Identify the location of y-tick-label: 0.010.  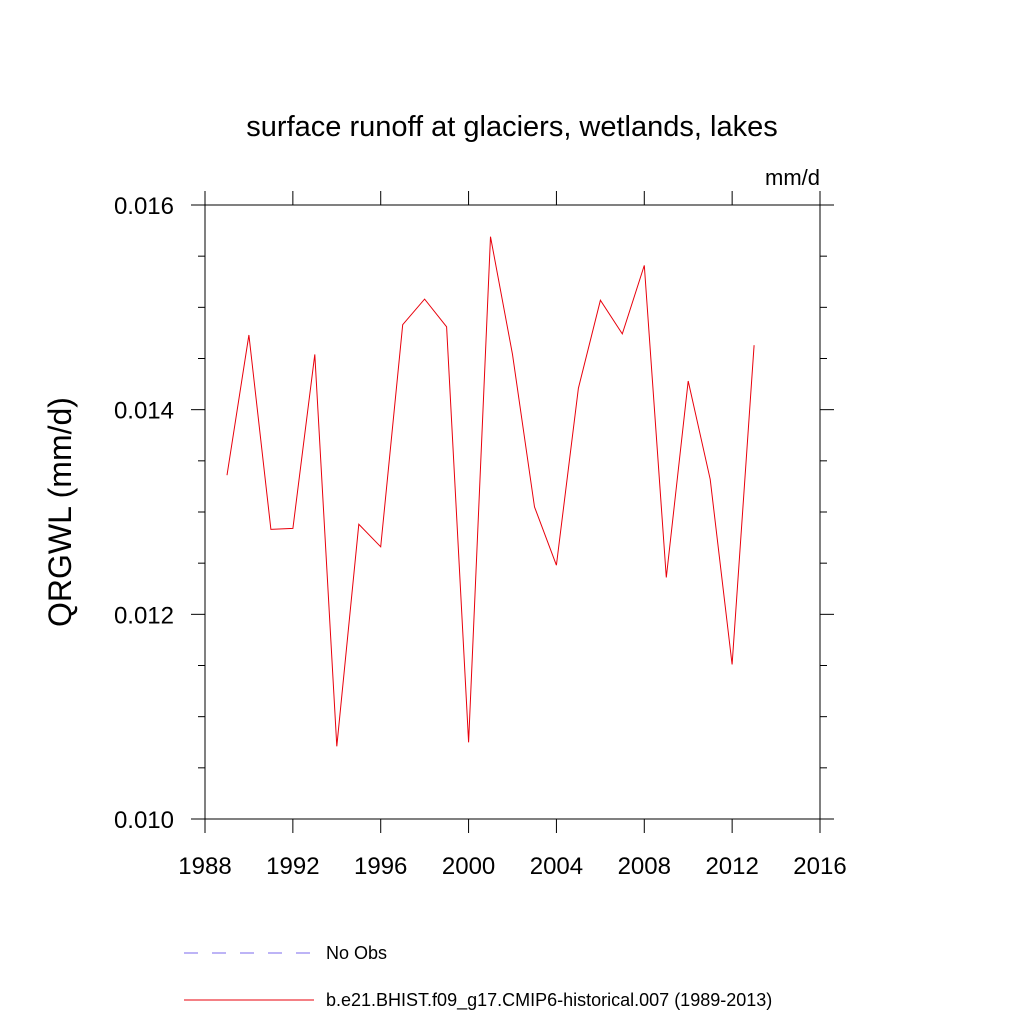
(144, 820).